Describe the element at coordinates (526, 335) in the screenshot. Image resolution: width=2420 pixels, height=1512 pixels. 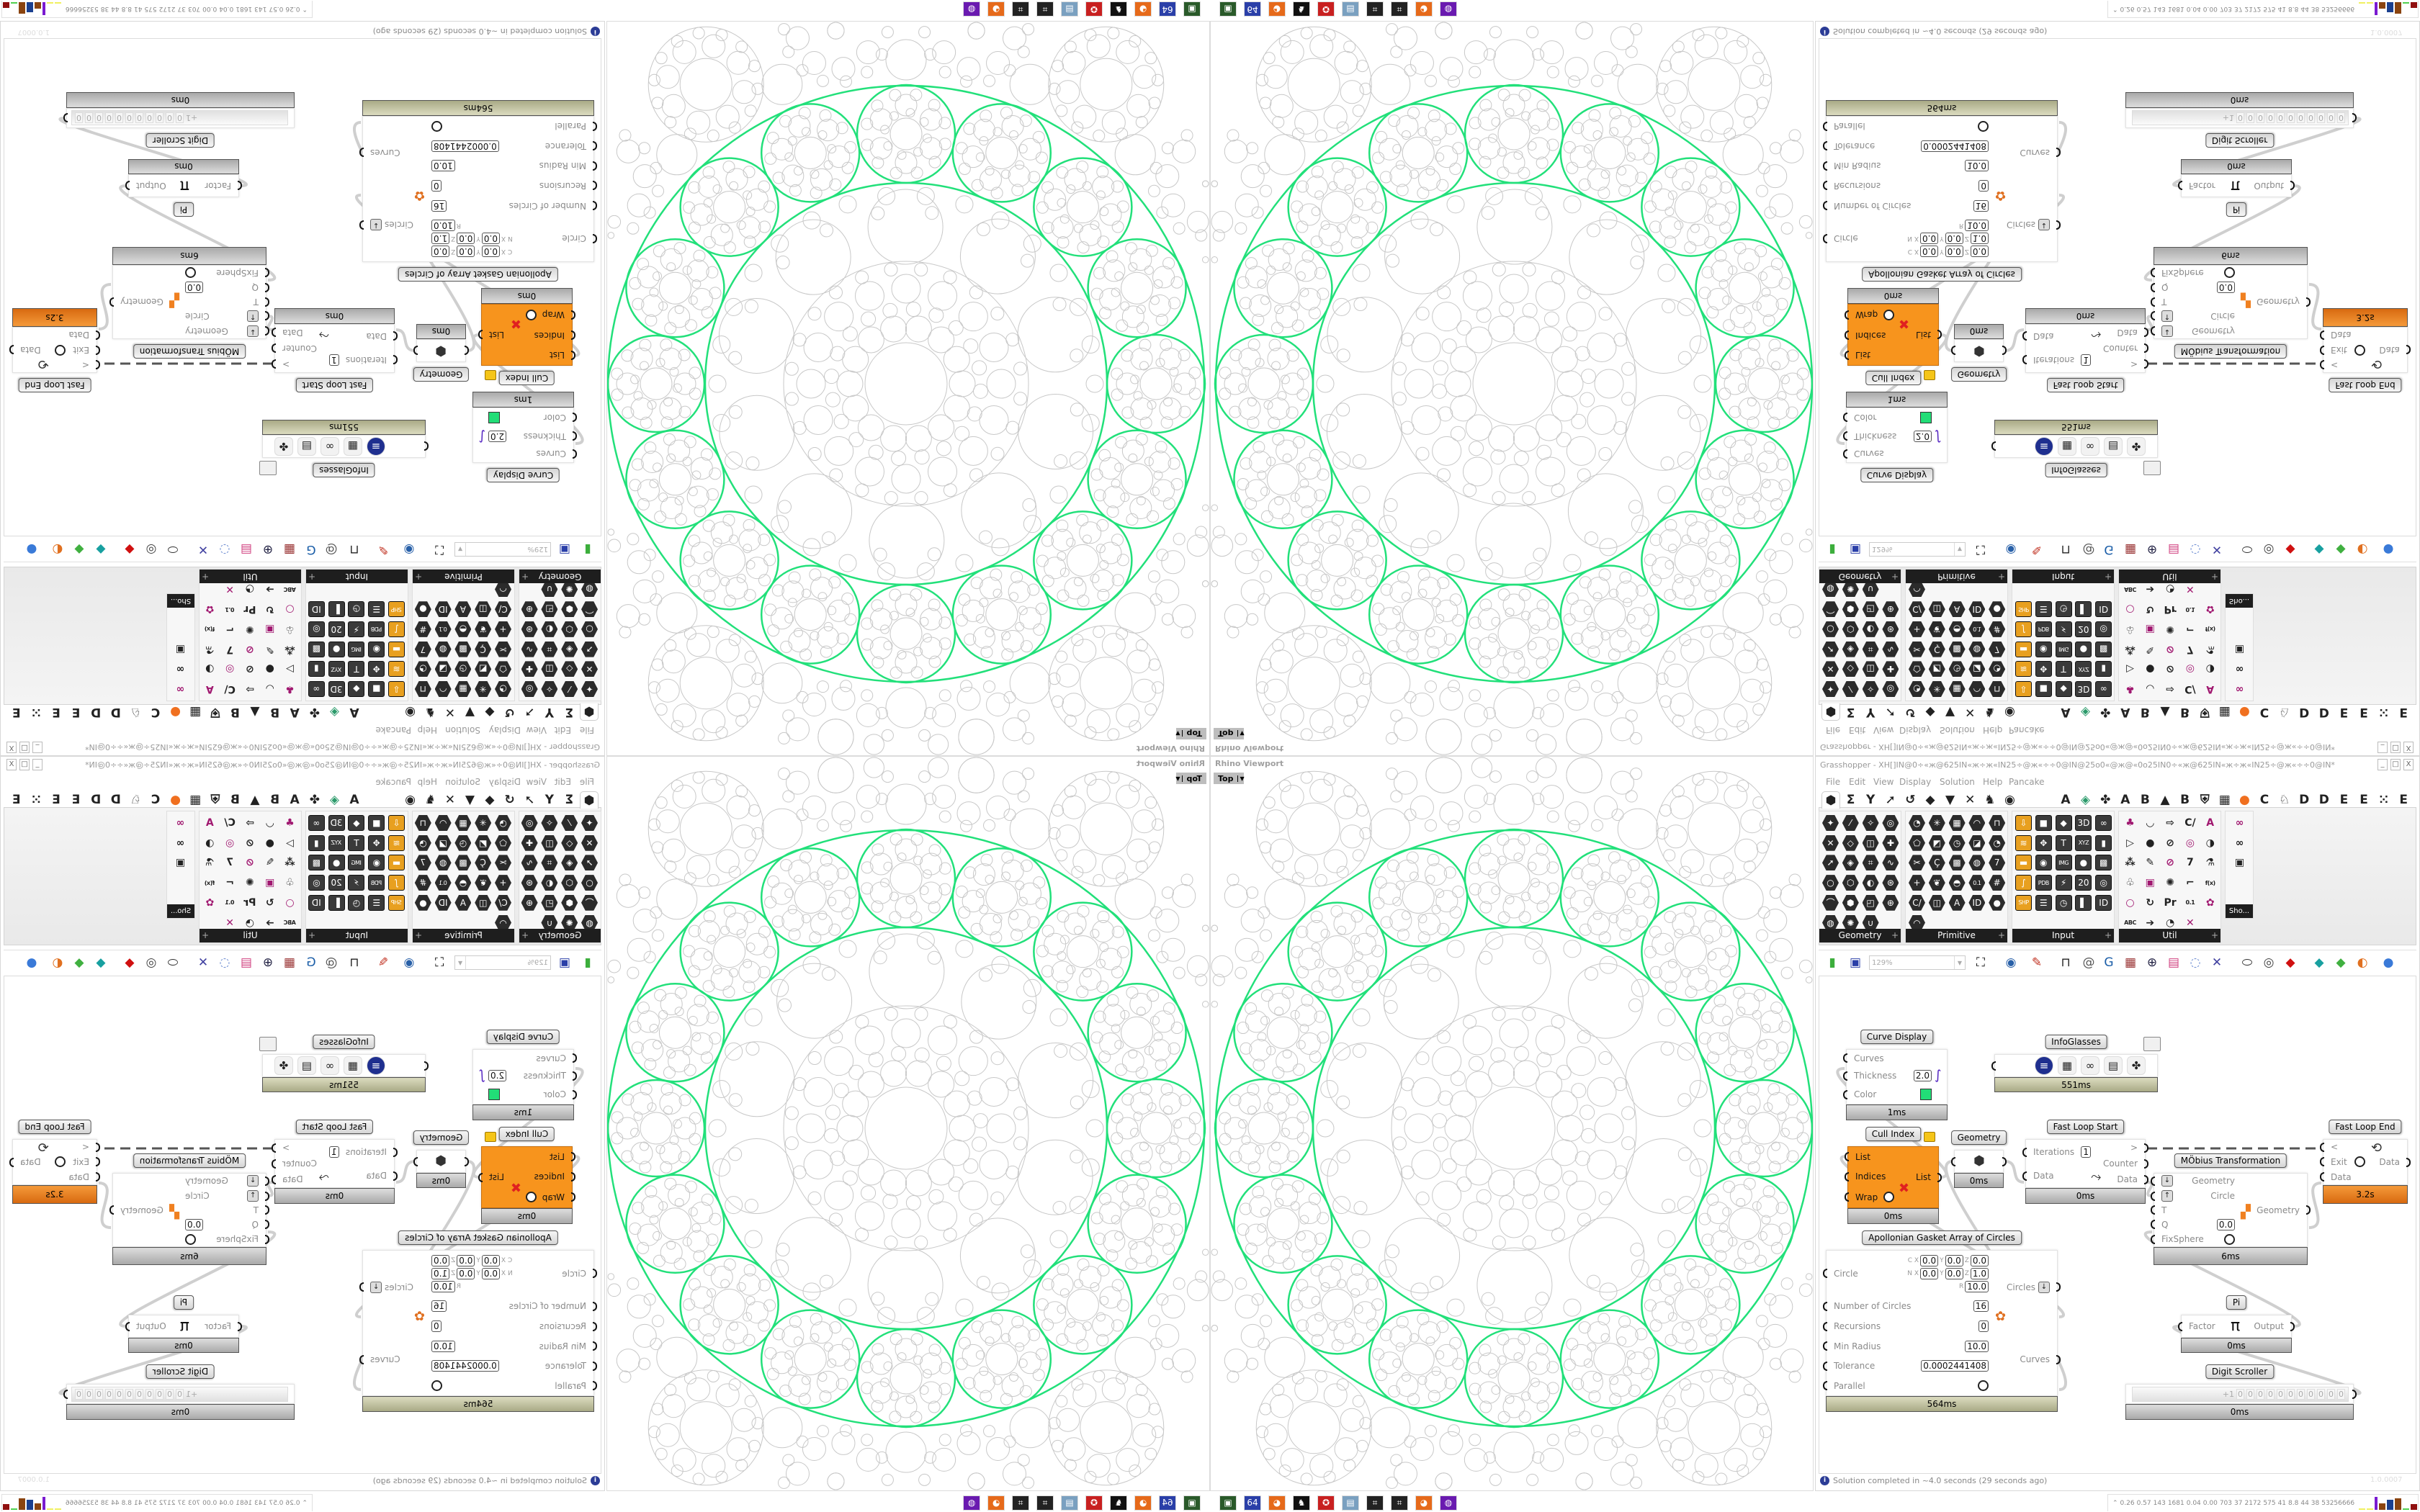
I see `cull-index-body: List Indices Wrap List ✖` at that location.